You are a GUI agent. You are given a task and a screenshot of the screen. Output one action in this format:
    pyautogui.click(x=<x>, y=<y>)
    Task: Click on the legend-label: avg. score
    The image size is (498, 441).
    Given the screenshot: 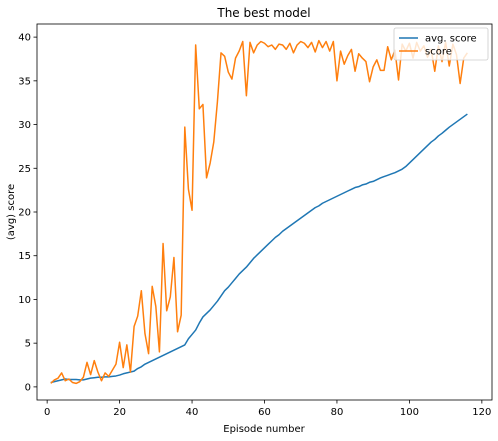 What is the action you would take?
    pyautogui.click(x=451, y=39)
    